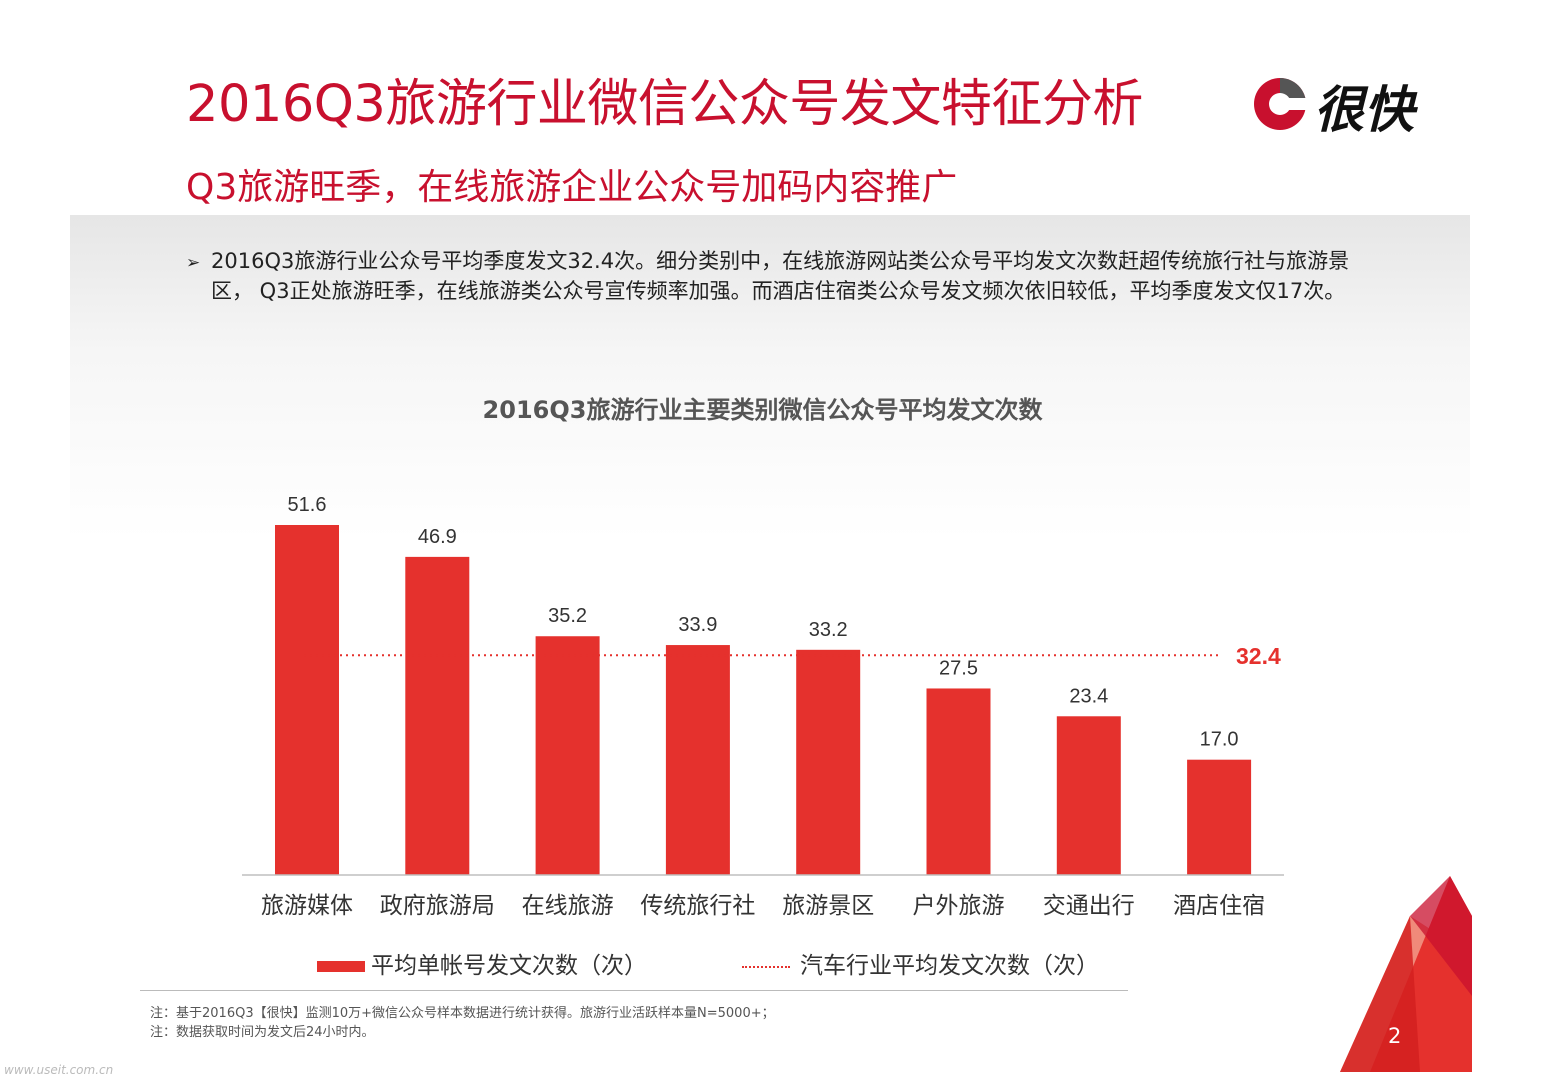  I want to click on bar-value-label: 35.2, so click(567, 616).